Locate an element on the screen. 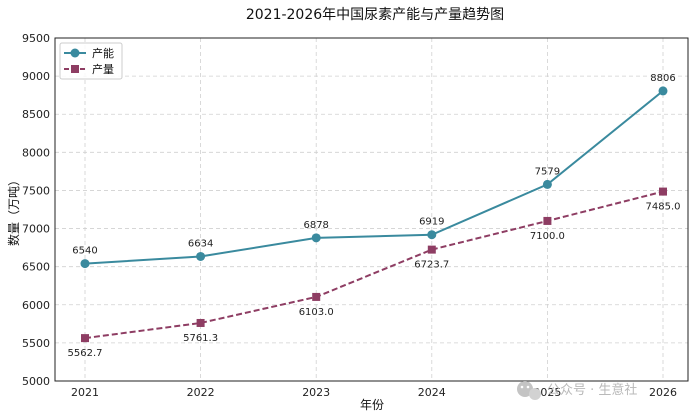  legend-label: 产量 is located at coordinates (103, 69).